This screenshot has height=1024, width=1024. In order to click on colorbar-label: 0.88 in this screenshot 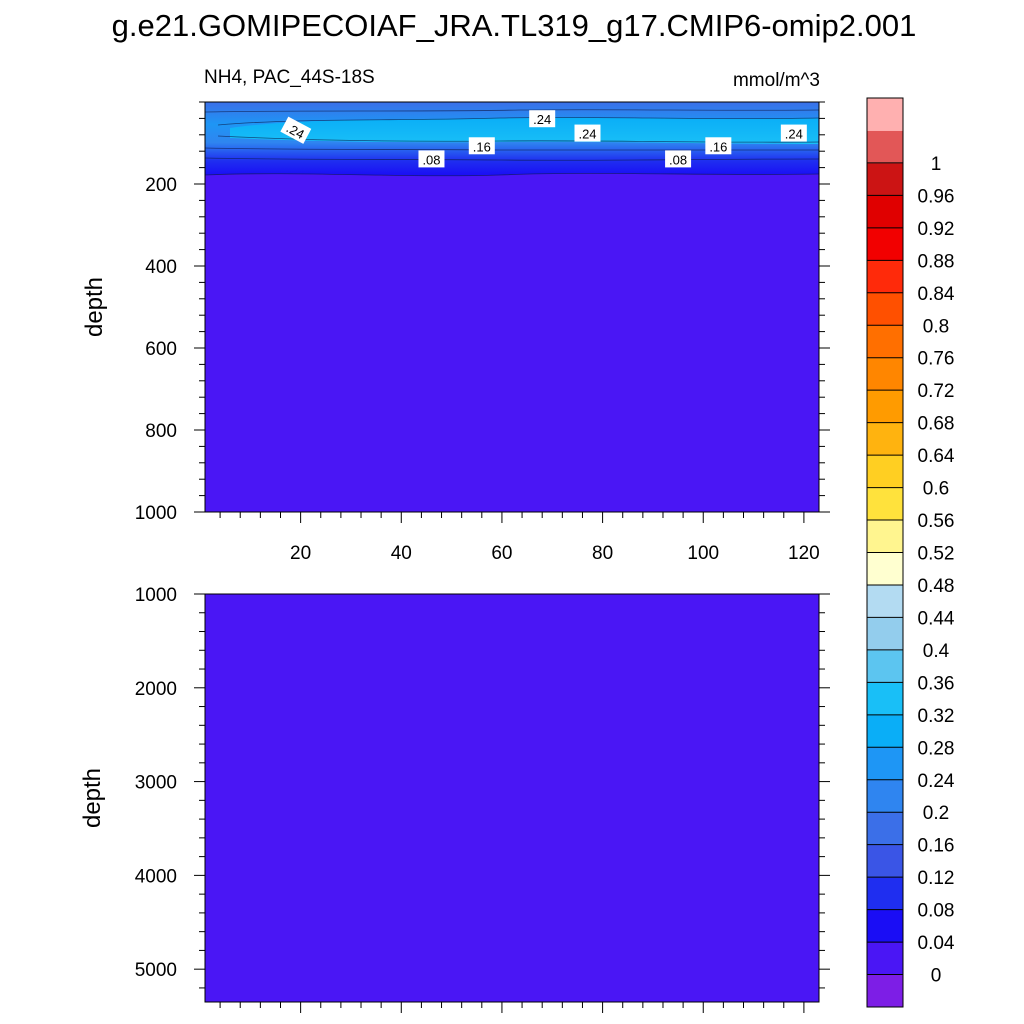, I will do `click(936, 261)`.